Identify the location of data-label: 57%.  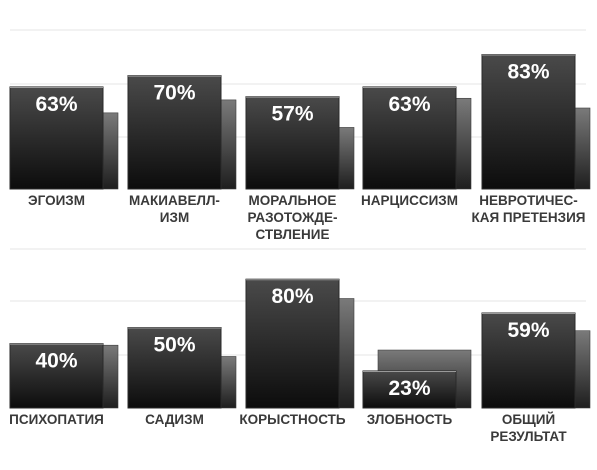
(292, 114).